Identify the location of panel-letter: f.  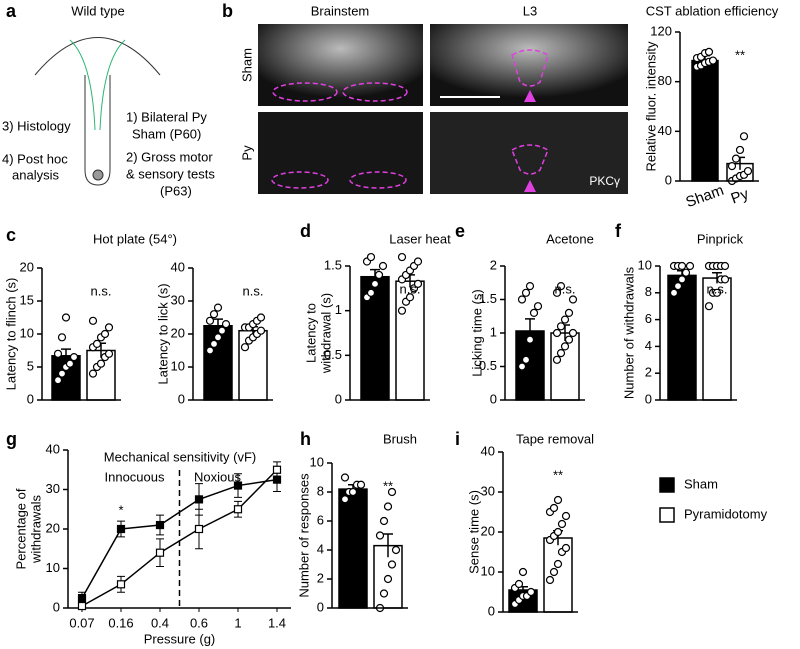
(618, 231).